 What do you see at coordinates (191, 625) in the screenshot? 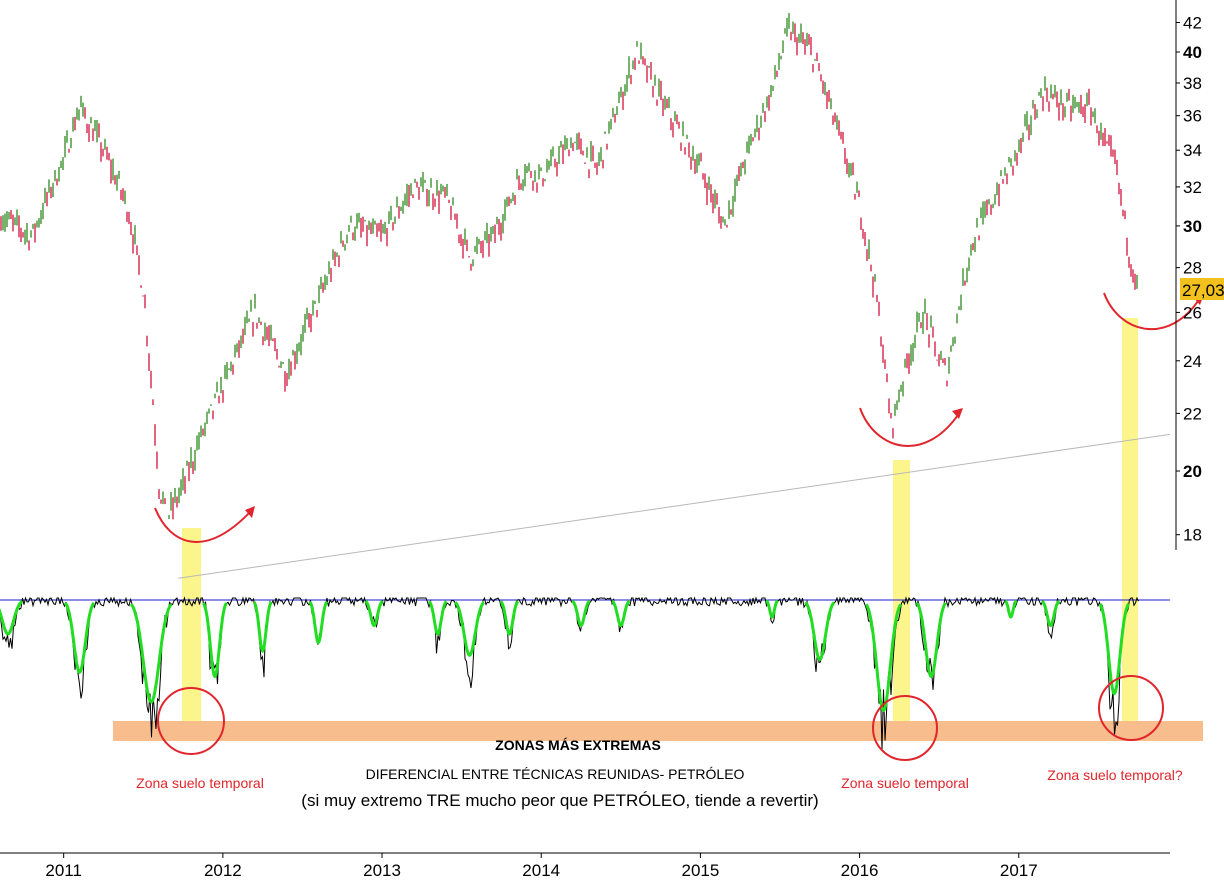
I see `highlight-column-2011` at bounding box center [191, 625].